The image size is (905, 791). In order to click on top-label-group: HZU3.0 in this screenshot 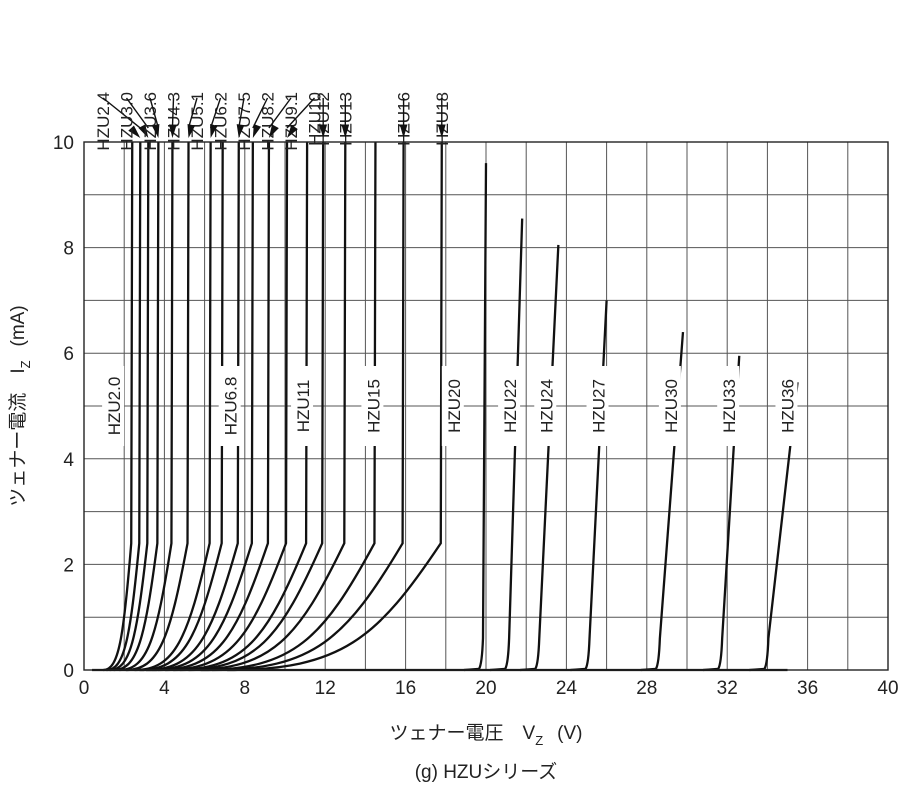, I will do `click(133, 121)`.